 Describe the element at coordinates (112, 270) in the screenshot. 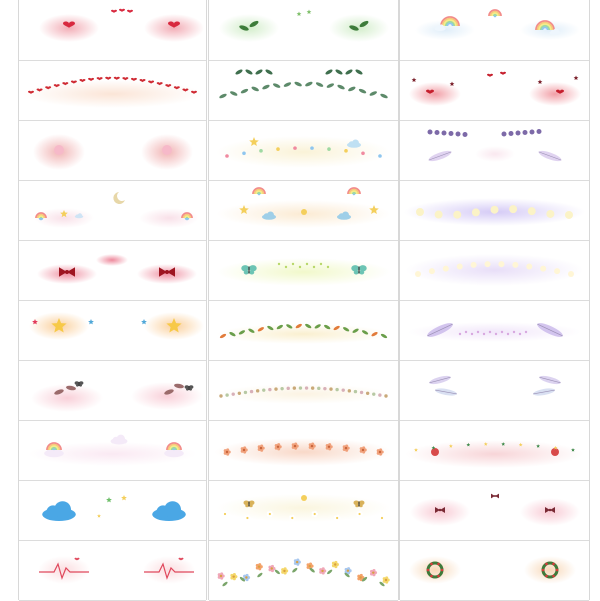

I see `sticker-cell-red-bow-blush` at that location.